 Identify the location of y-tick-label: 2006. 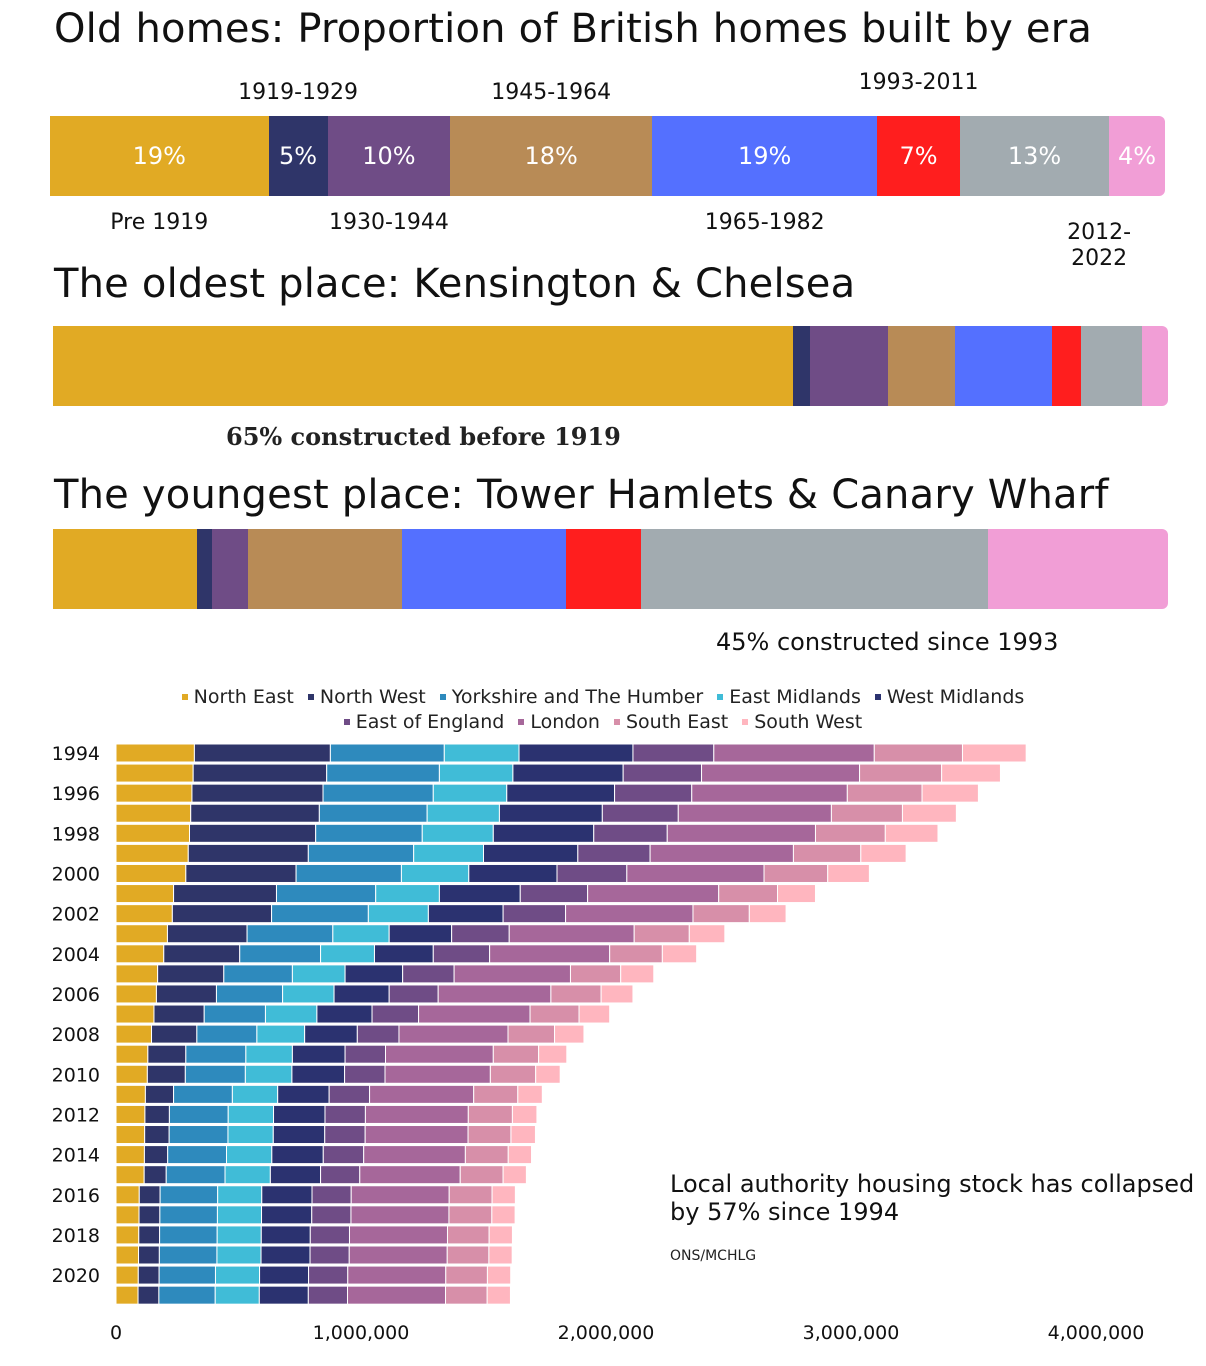
(76, 995).